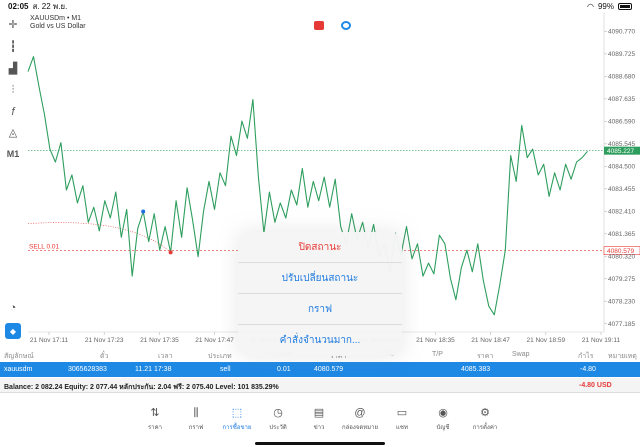 The height and width of the screenshot is (447, 640). What do you see at coordinates (143, 211) in the screenshot?
I see `order-marker` at bounding box center [143, 211].